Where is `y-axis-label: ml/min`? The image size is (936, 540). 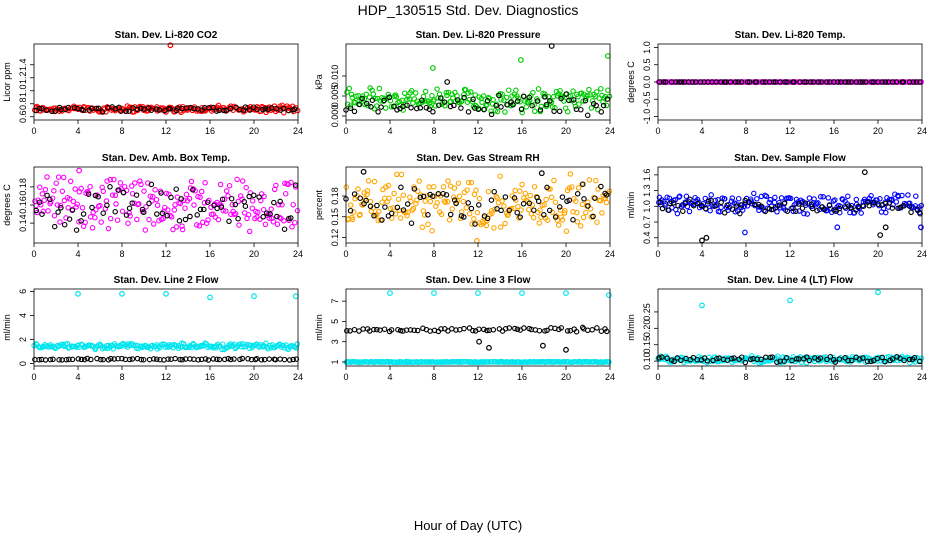 y-axis-label: ml/min is located at coordinates (631, 327).